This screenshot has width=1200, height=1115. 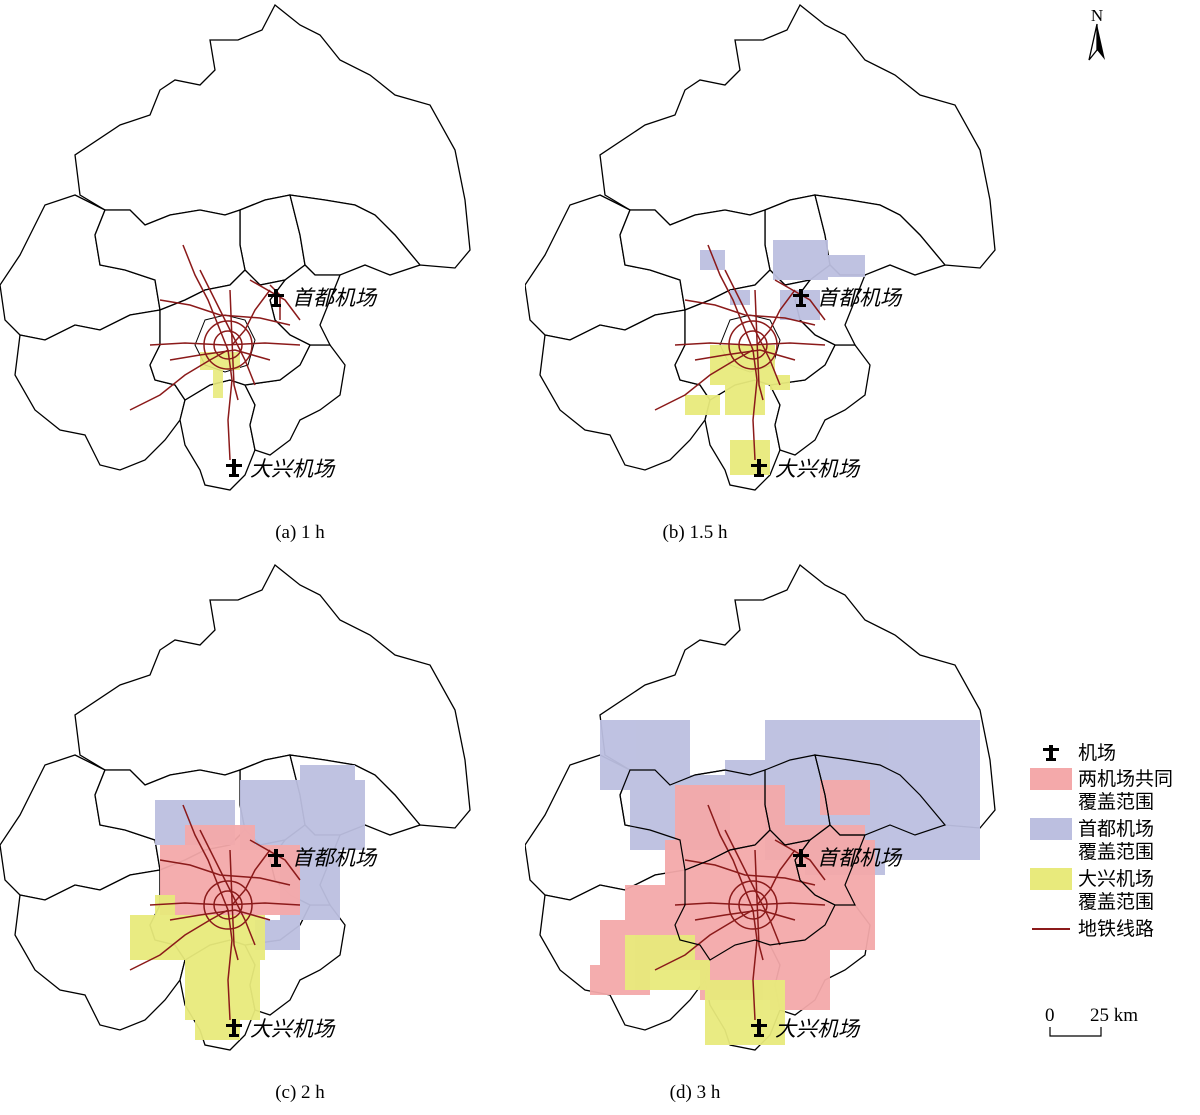 I want to click on panel-c-caption: (c) 2 h, so click(x=300, y=1092).